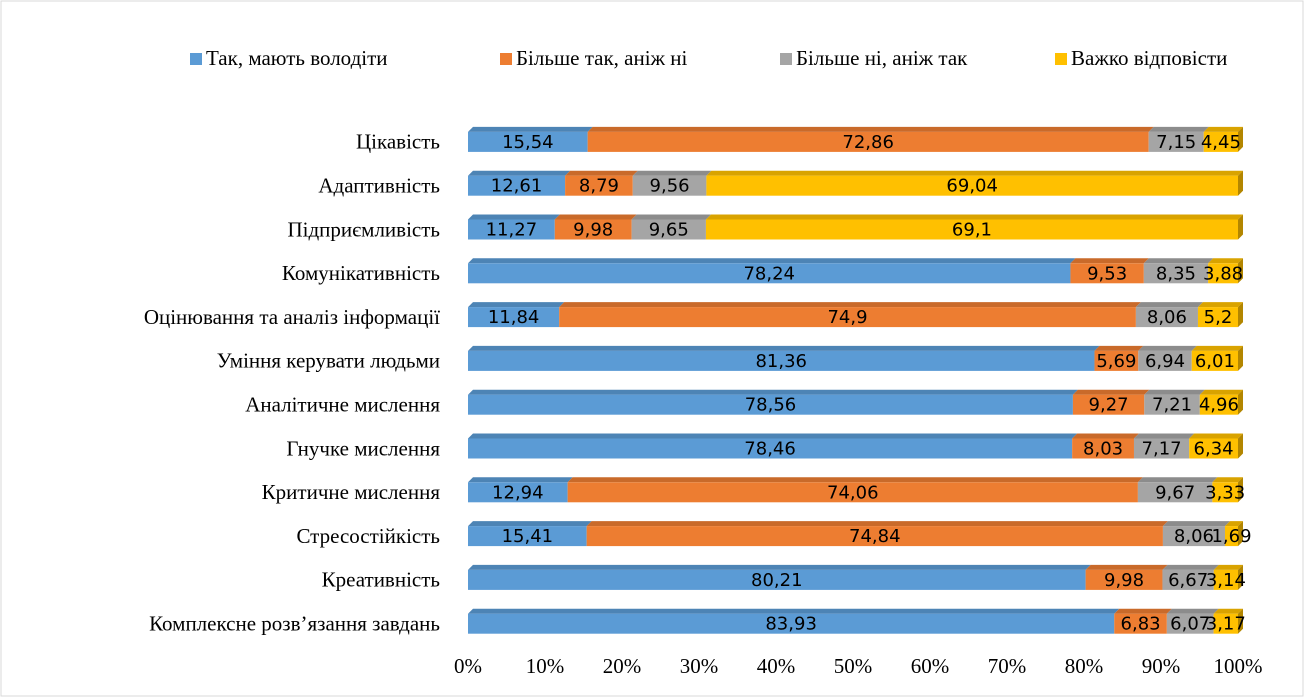 The width and height of the screenshot is (1304, 697). I want to click on data-label: 9,53, so click(1107, 273).